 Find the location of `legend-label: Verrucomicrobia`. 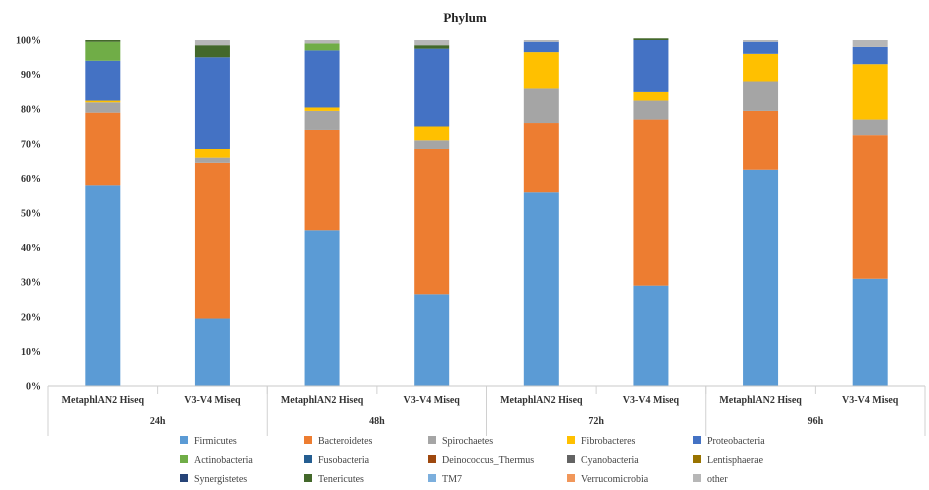

legend-label: Verrucomicrobia is located at coordinates (615, 479).